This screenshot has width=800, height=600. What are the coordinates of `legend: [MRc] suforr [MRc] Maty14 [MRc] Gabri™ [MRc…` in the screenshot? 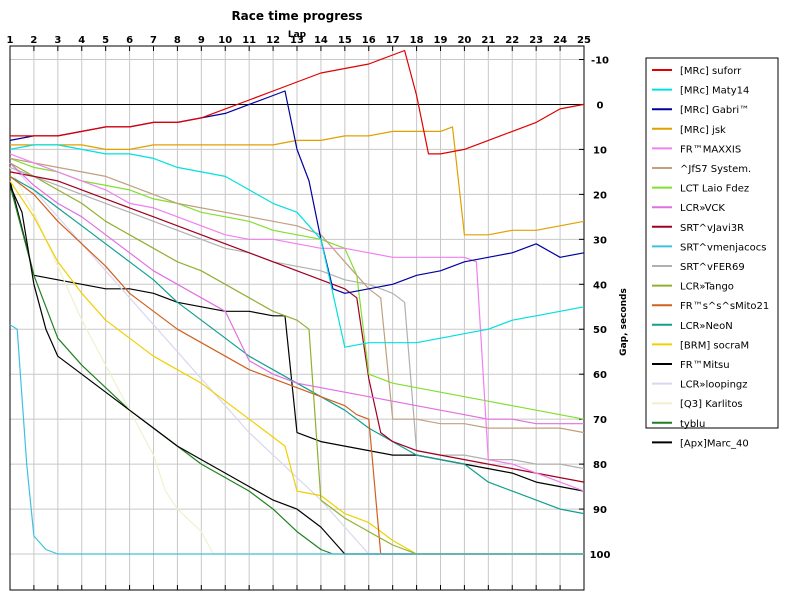 It's located at (712, 253).